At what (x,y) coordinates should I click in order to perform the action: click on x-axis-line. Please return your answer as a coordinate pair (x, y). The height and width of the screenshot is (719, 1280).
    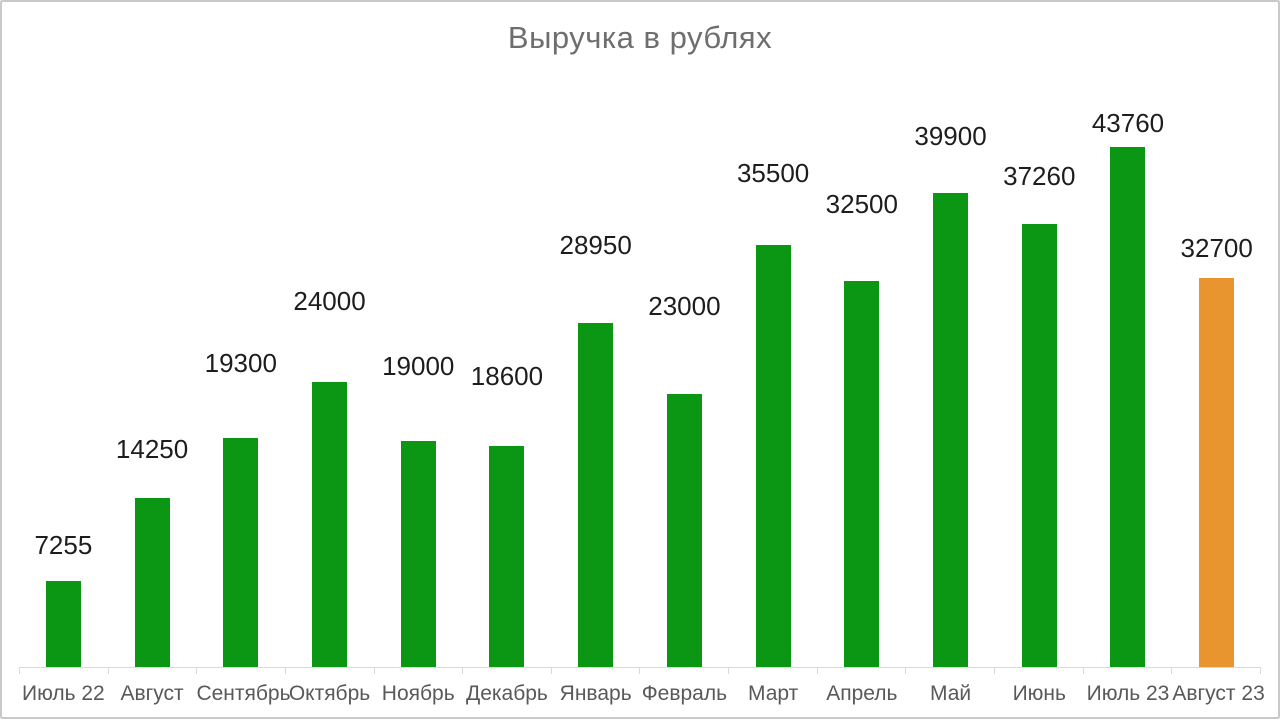
    Looking at the image, I should click on (640, 667).